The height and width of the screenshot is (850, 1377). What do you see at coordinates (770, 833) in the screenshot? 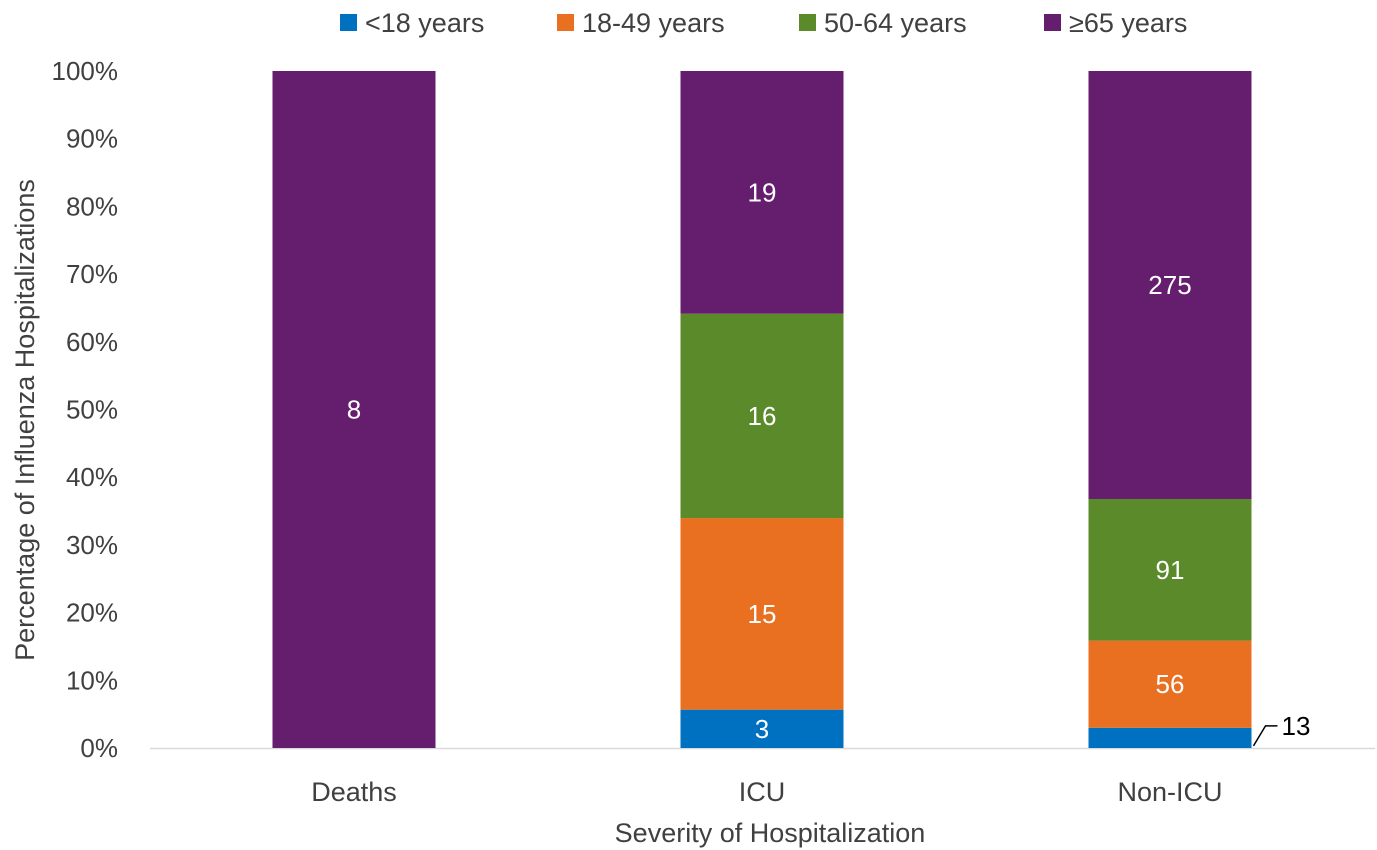
I see `x-axis-title: Severity of Hospitalization` at bounding box center [770, 833].